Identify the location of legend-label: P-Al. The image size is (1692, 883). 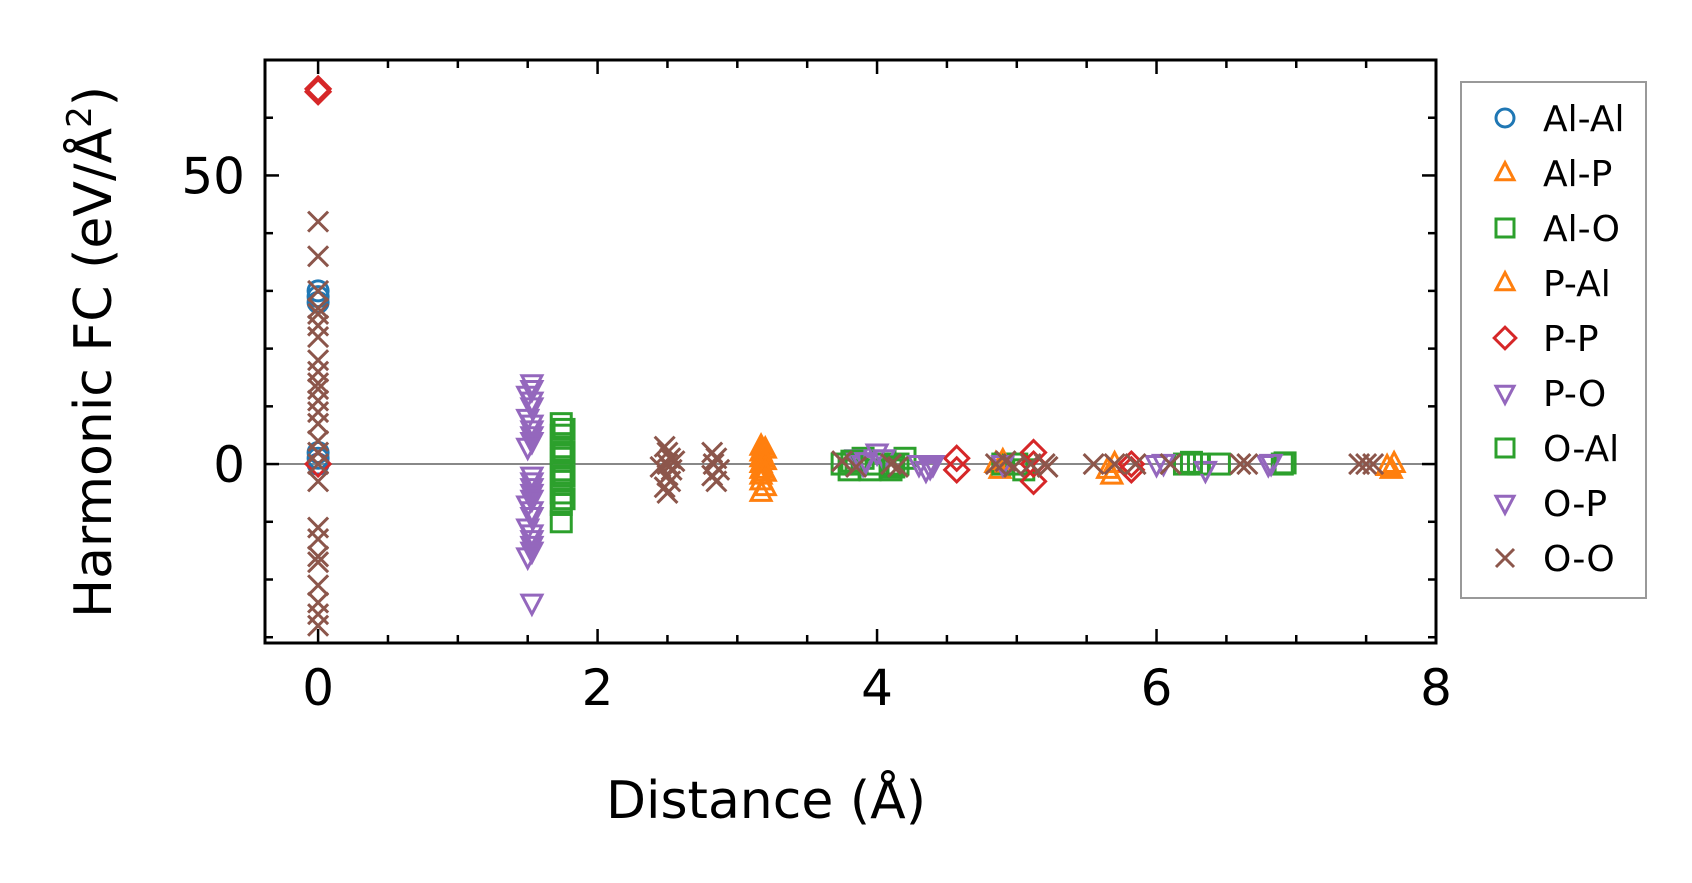
(1577, 284).